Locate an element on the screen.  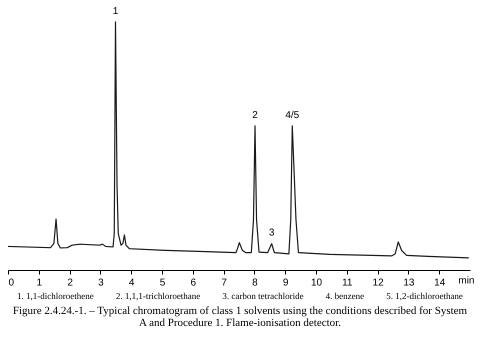
x-tick-label: 4 is located at coordinates (131, 283).